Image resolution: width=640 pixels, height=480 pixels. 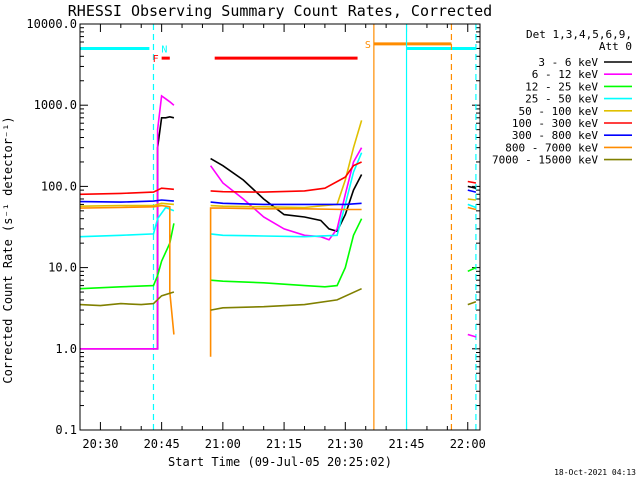 I want to click on x-axis-label: Start Time (09-Jul-05 20:25:02), so click(x=280, y=462).